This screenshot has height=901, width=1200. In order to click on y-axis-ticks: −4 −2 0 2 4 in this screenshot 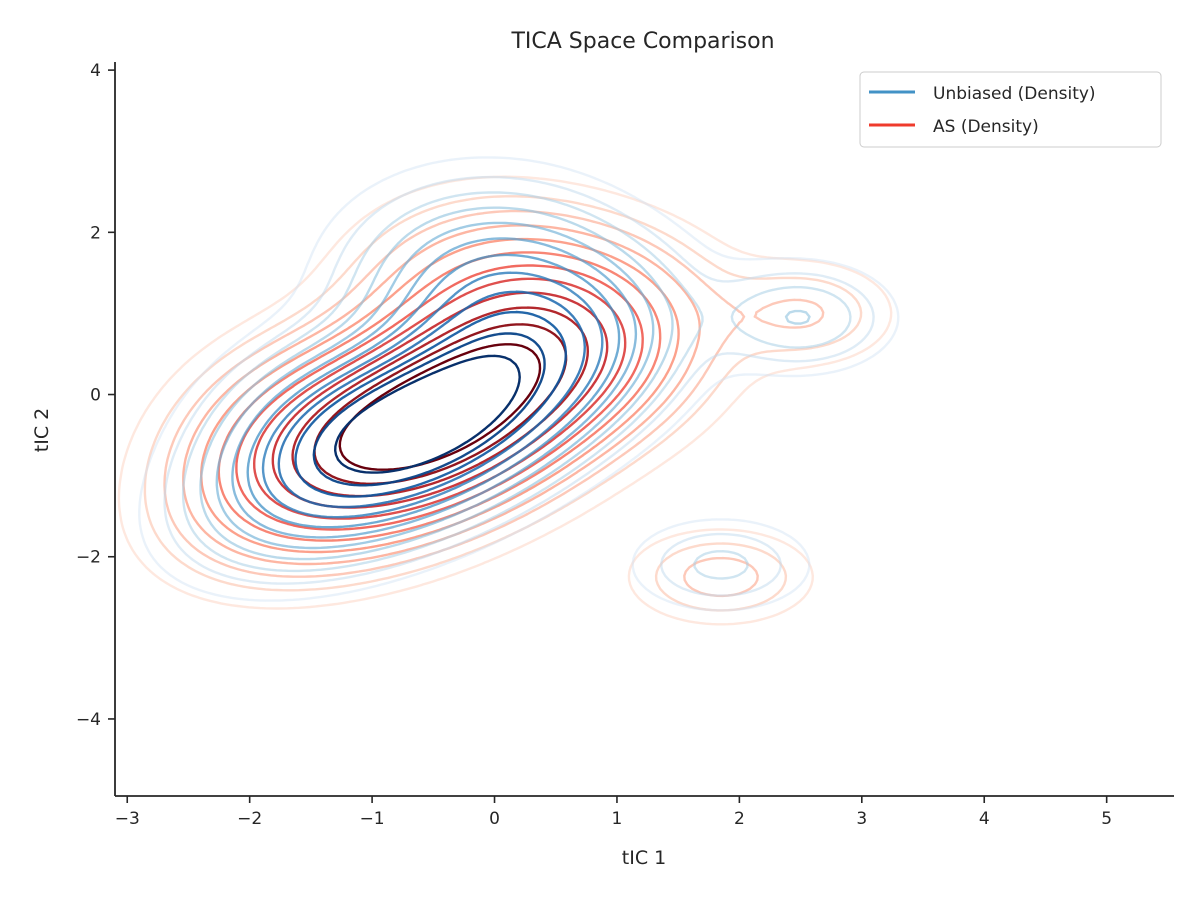, I will do `click(95, 395)`.